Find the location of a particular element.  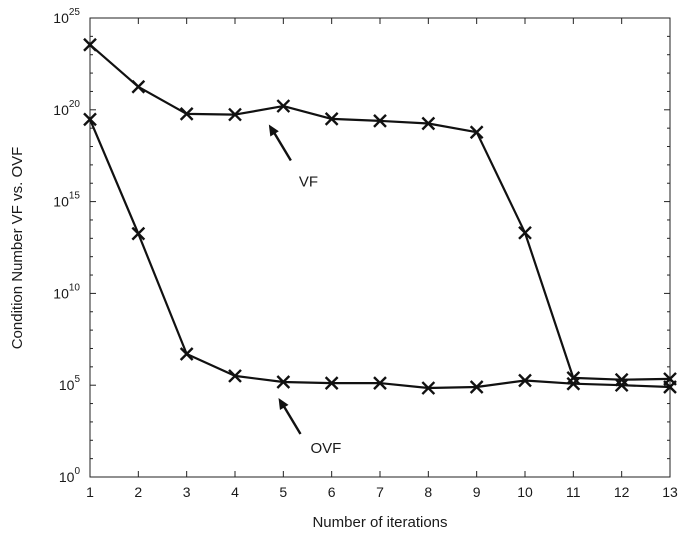

annotation-vf: VF is located at coordinates (293, 157).